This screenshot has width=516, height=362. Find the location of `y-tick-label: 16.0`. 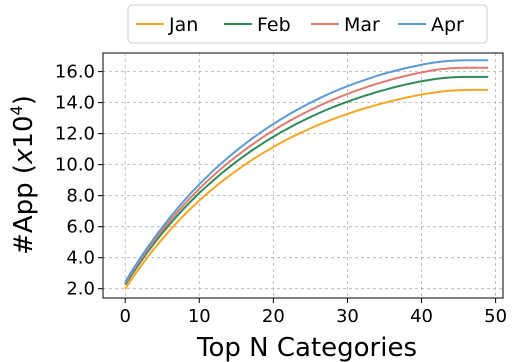

y-tick-label: 16.0 is located at coordinates (75, 72).